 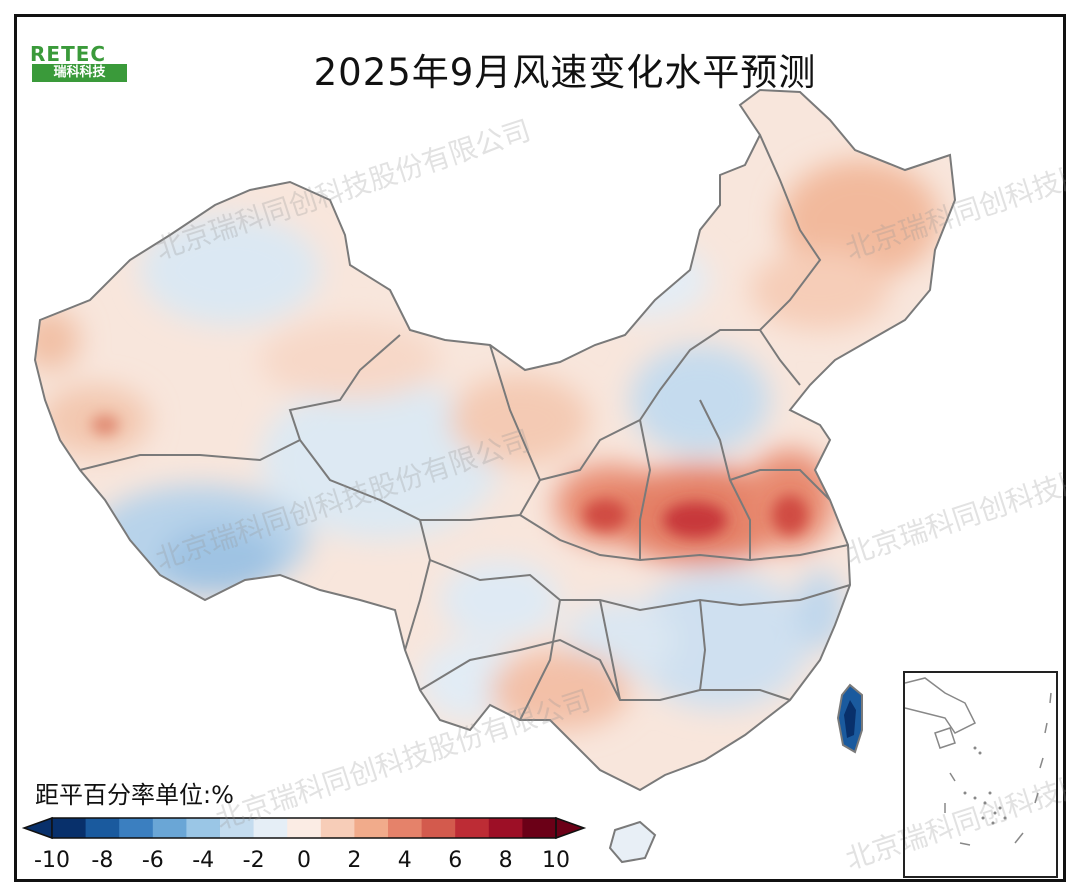 What do you see at coordinates (152, 860) in the screenshot?
I see `colorbar-tick-label: -6` at bounding box center [152, 860].